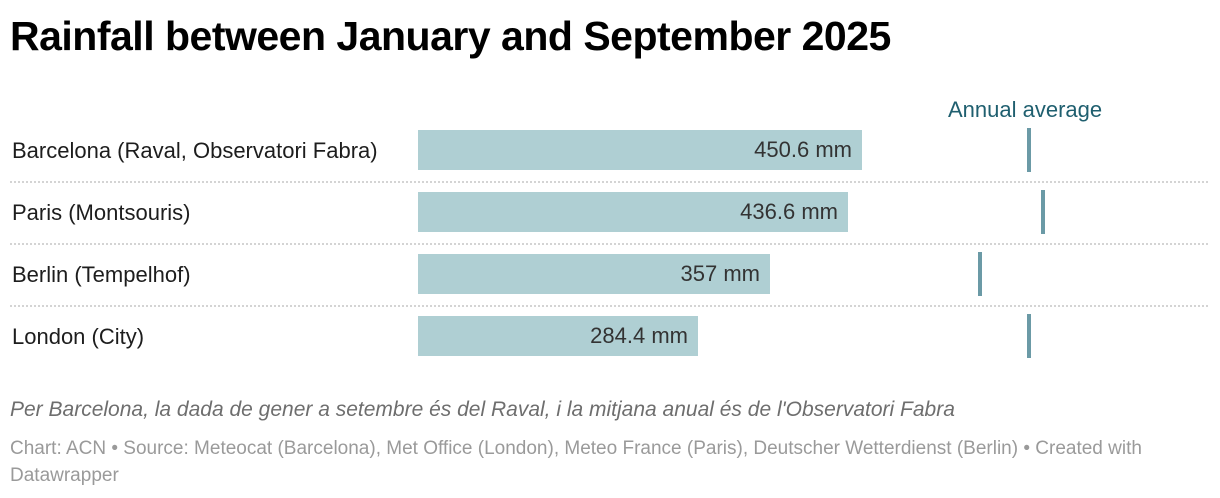  I want to click on bar-value-label: 284.4 mm, so click(639, 335).